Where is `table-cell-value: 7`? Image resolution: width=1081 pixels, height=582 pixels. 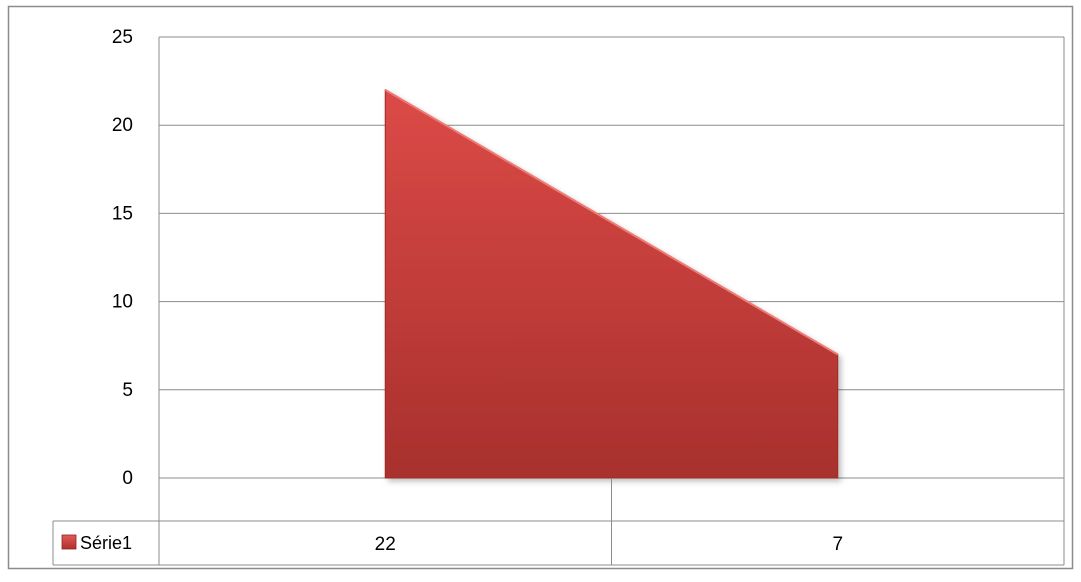 table-cell-value: 7 is located at coordinates (837, 544).